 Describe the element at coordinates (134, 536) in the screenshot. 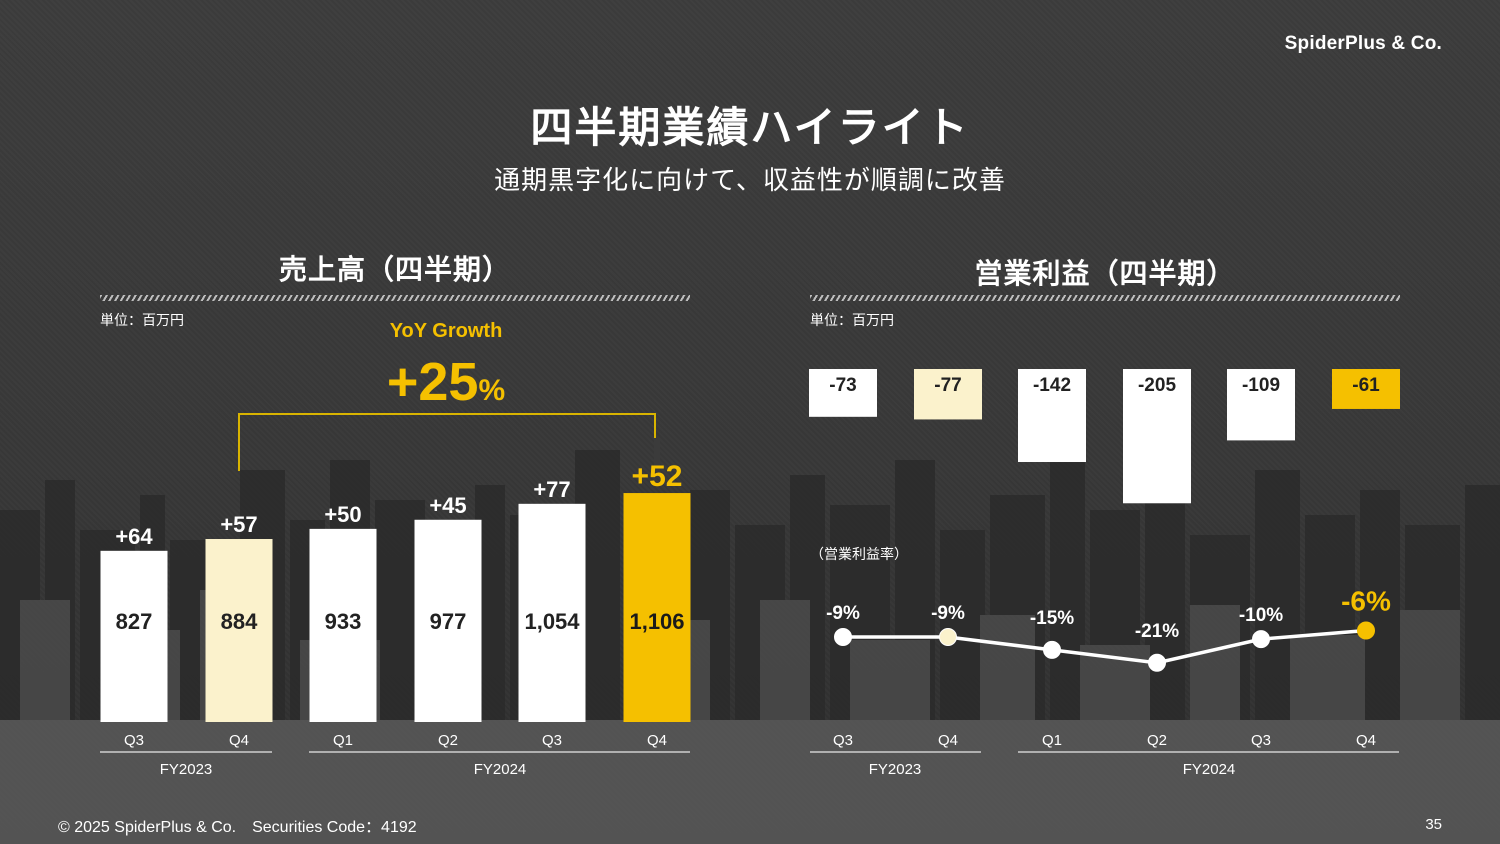

I see `revenue-yoy-increase: +64` at that location.